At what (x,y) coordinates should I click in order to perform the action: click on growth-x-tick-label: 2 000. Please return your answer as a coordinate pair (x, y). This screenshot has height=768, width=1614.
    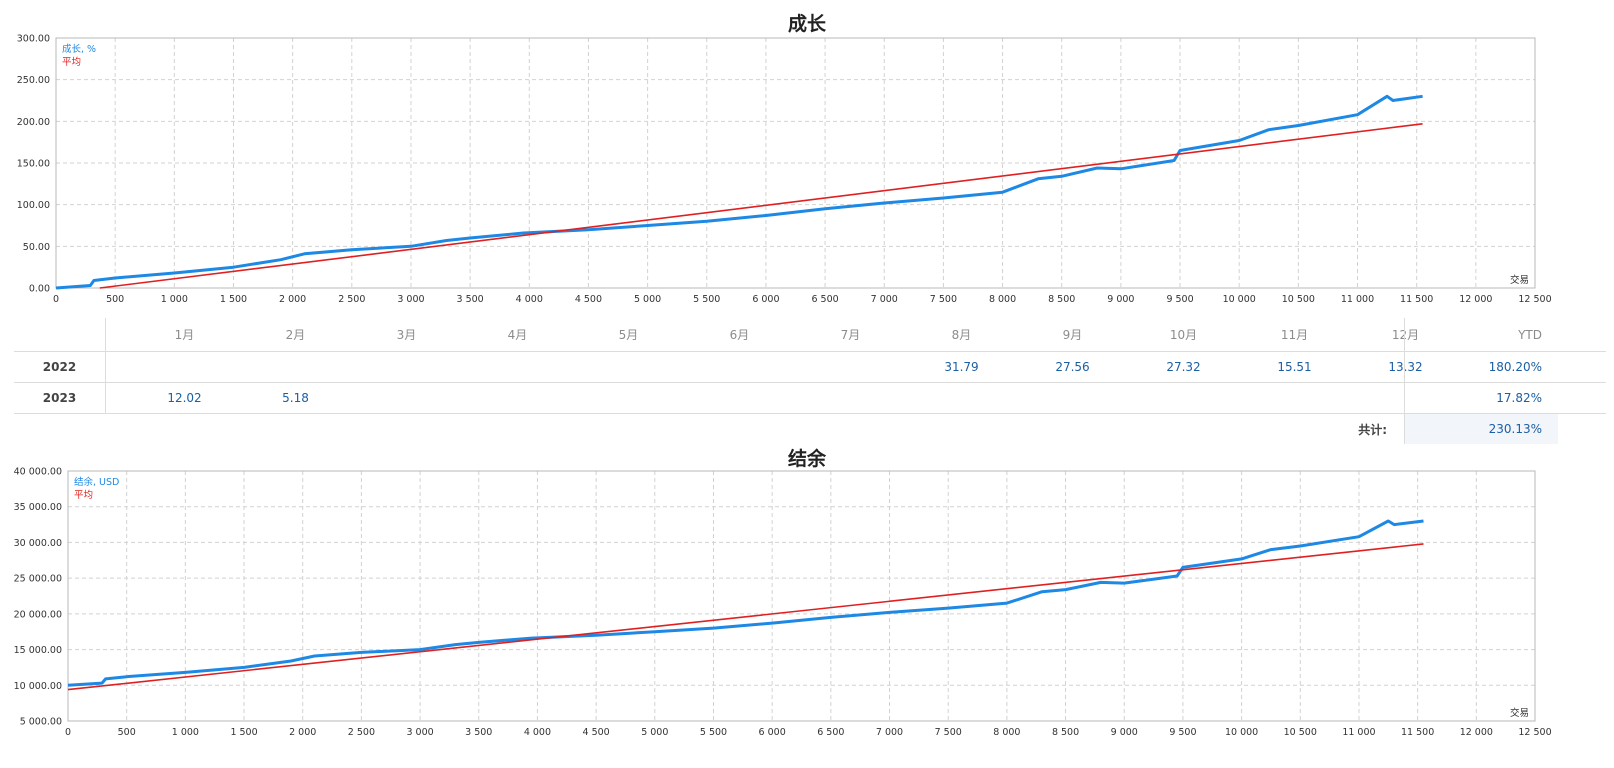
    Looking at the image, I should click on (292, 299).